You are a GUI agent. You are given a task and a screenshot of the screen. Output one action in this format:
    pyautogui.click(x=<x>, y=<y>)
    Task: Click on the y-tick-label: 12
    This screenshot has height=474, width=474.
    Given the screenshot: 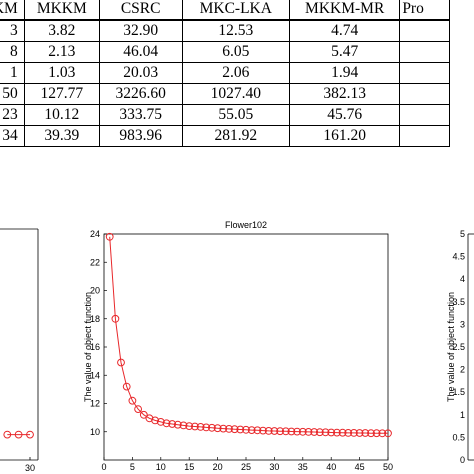 What is the action you would take?
    pyautogui.click(x=95, y=404)
    